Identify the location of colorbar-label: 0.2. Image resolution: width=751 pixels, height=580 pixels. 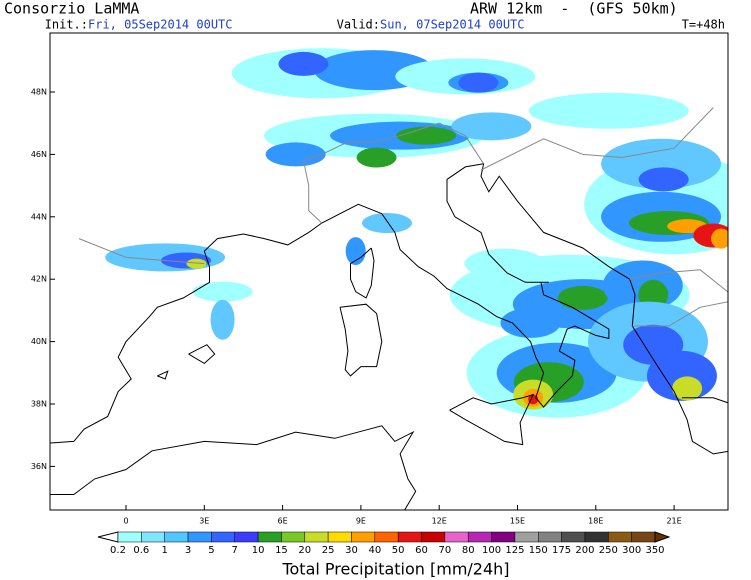
(118, 550).